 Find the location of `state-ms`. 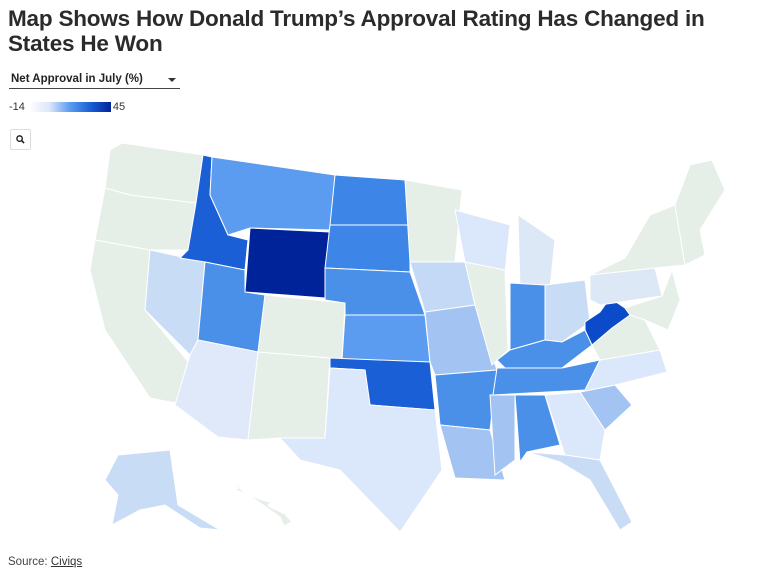

state-ms is located at coordinates (502, 435).